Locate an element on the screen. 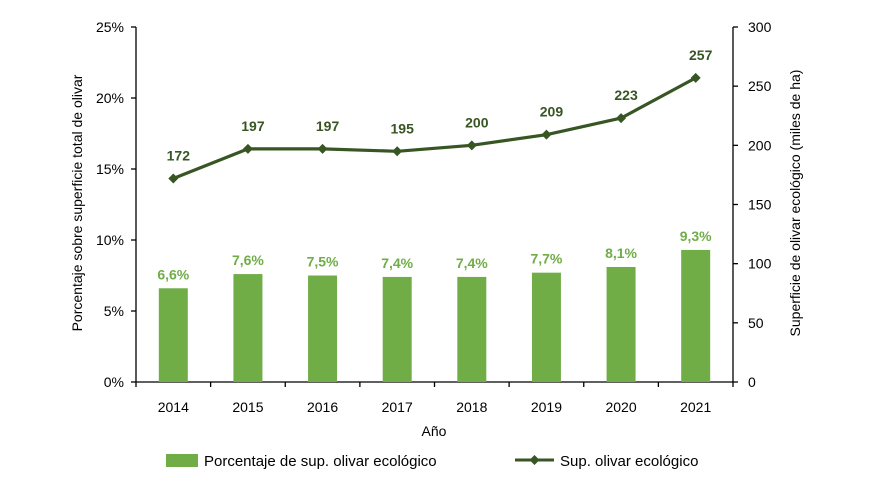  line-series is located at coordinates (434, 128).